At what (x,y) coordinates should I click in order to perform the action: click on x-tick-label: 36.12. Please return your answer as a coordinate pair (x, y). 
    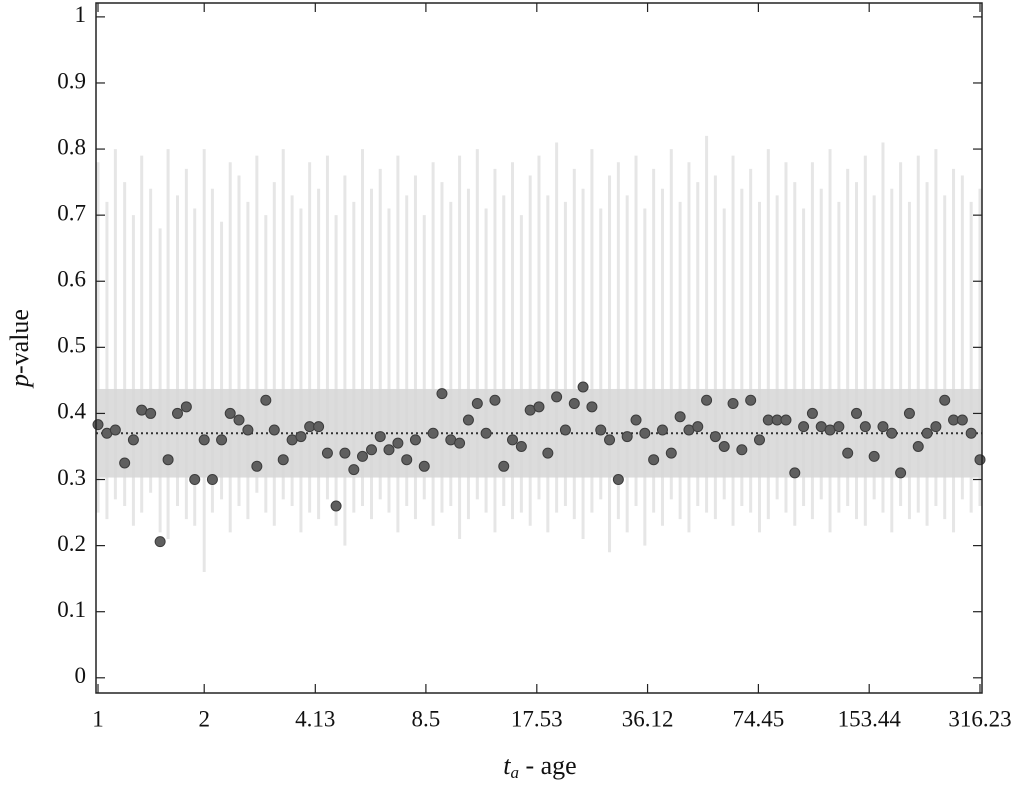
    Looking at the image, I should click on (648, 718).